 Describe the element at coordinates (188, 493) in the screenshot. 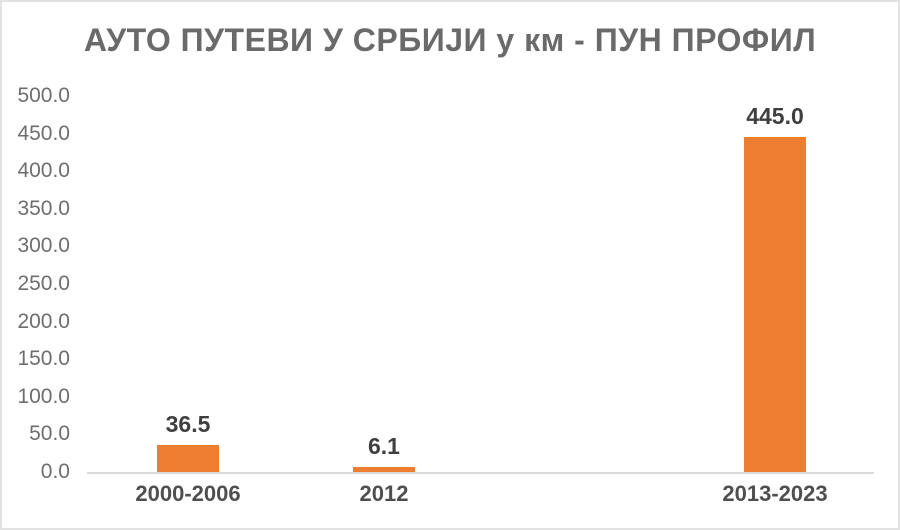

I see `x-axis-label: 2000-2006` at that location.